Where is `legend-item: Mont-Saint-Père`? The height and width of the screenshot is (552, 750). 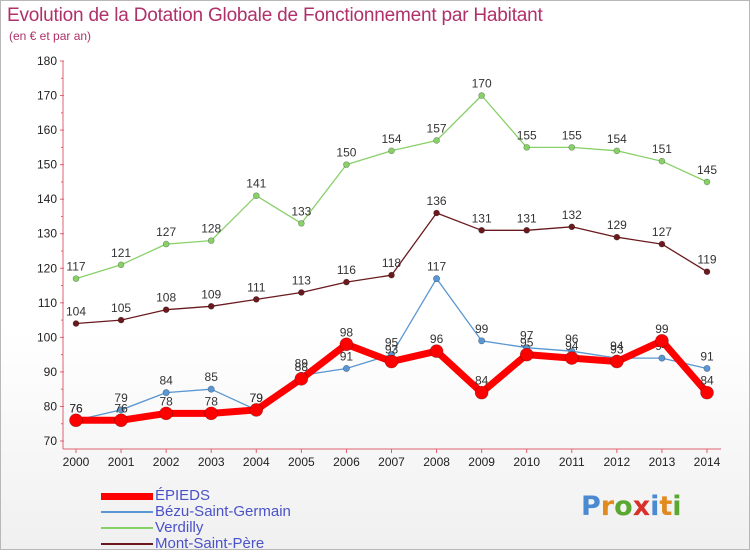 legend-item: Mont-Saint-Père is located at coordinates (231, 543).